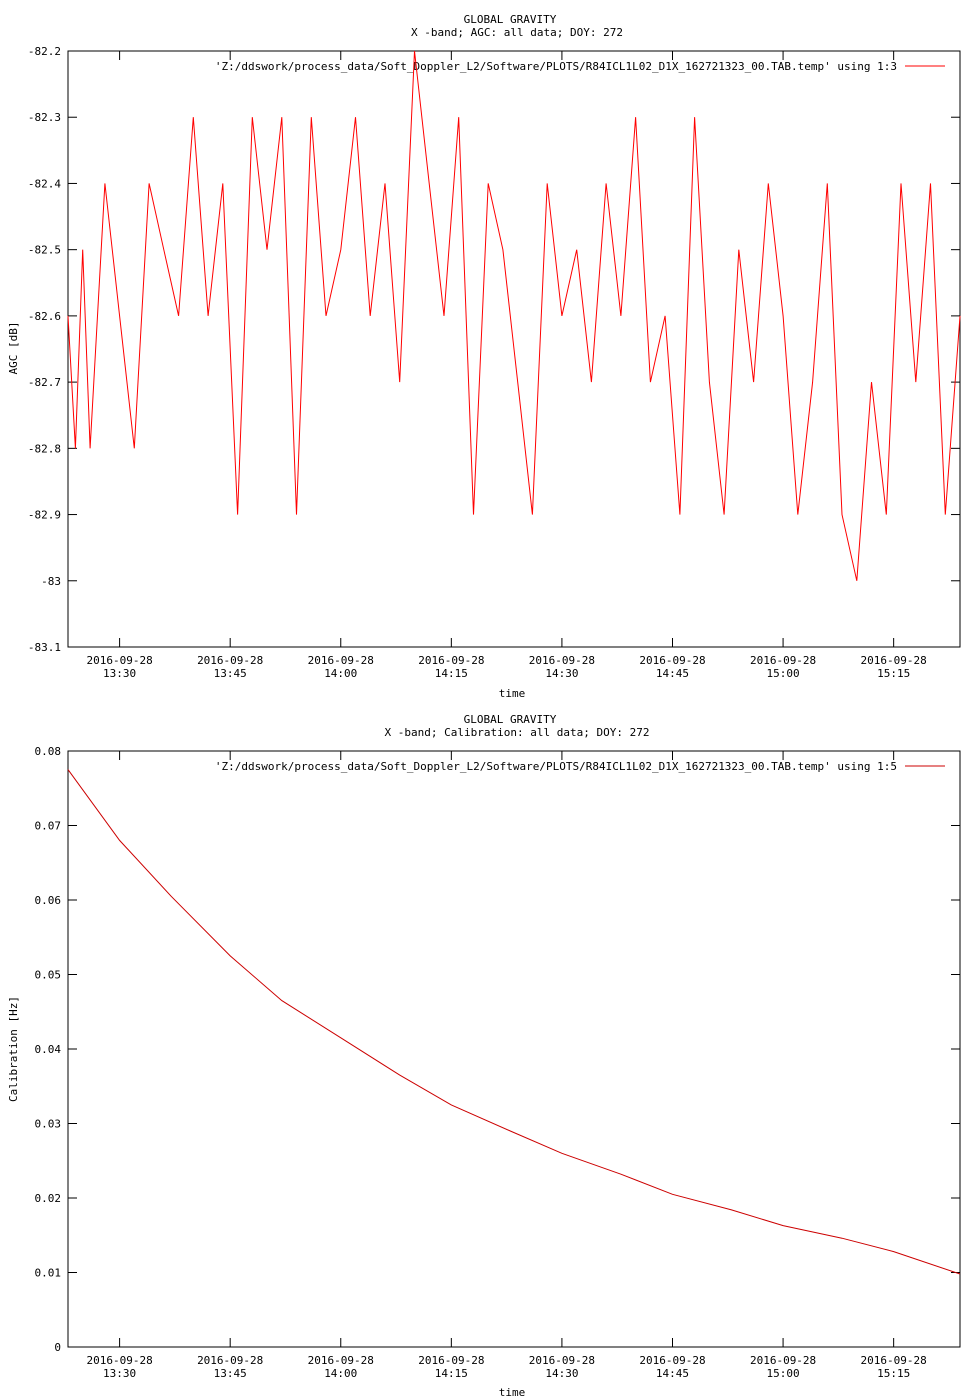 The image size is (980, 1400). Describe the element at coordinates (44, 250) in the screenshot. I see `y-tick-label: -82.5` at that location.